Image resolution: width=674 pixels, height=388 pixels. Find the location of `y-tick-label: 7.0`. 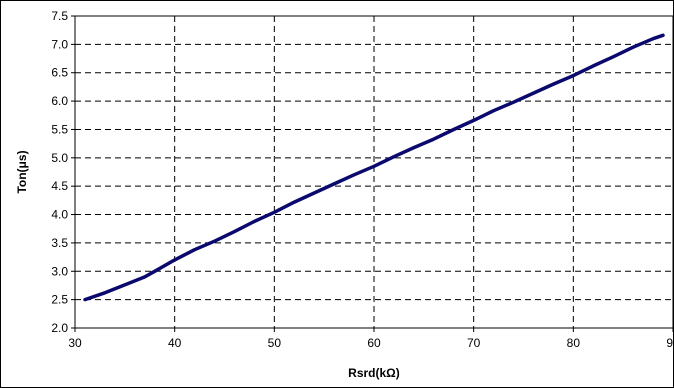

y-tick-label: 7.0 is located at coordinates (59, 44).